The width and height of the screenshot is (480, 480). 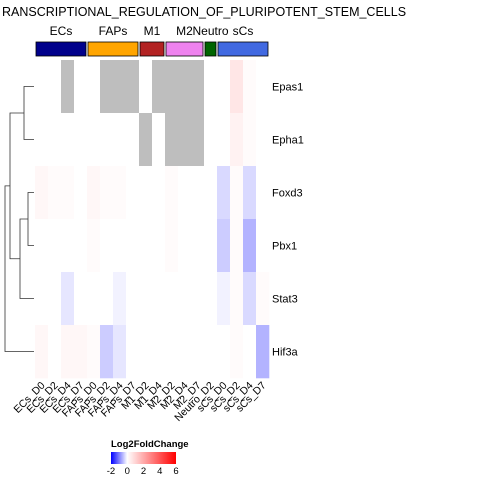 What do you see at coordinates (287, 194) in the screenshot?
I see `row-label: Foxd3` at bounding box center [287, 194].